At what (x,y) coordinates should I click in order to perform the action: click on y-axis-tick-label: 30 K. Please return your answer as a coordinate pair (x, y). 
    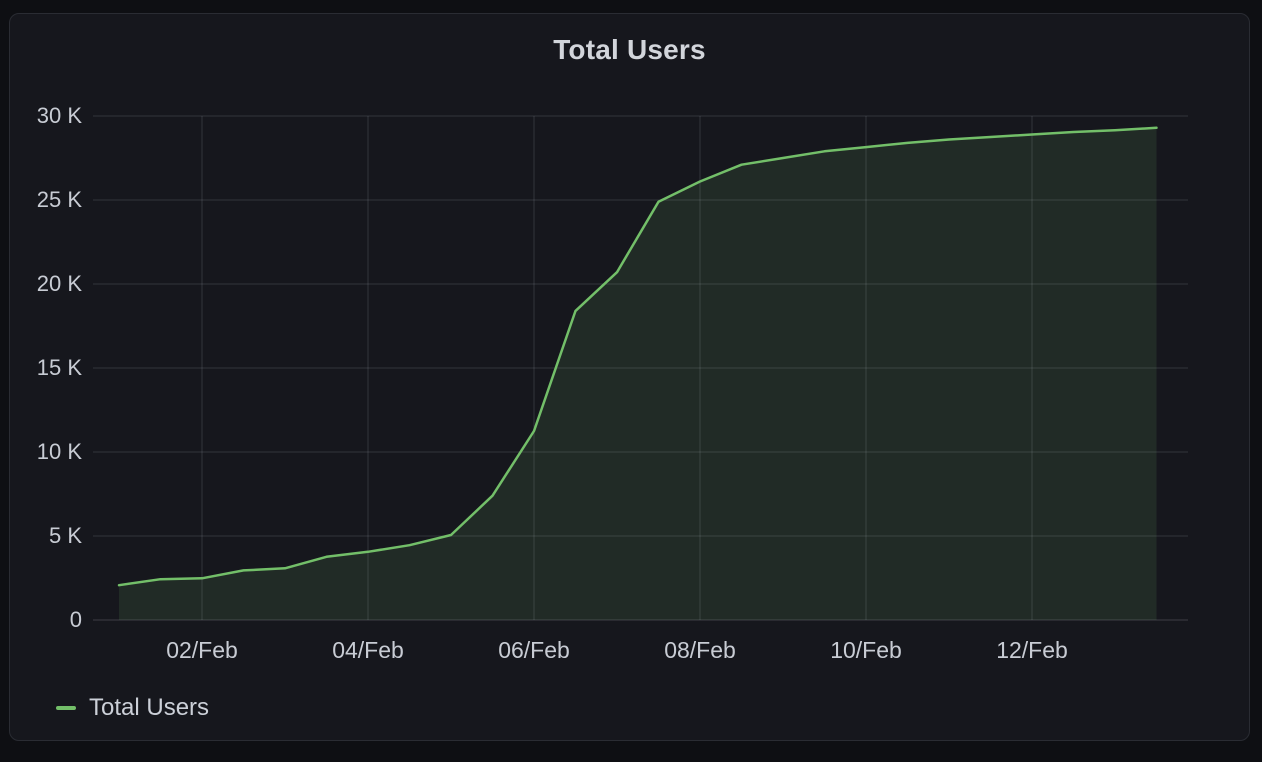
    Looking at the image, I should click on (59, 115).